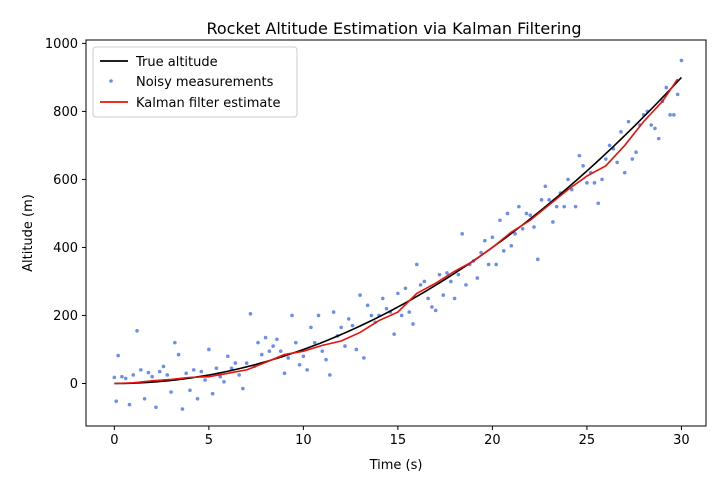  What do you see at coordinates (396, 465) in the screenshot?
I see `x-axis-label: Time (s)` at bounding box center [396, 465].